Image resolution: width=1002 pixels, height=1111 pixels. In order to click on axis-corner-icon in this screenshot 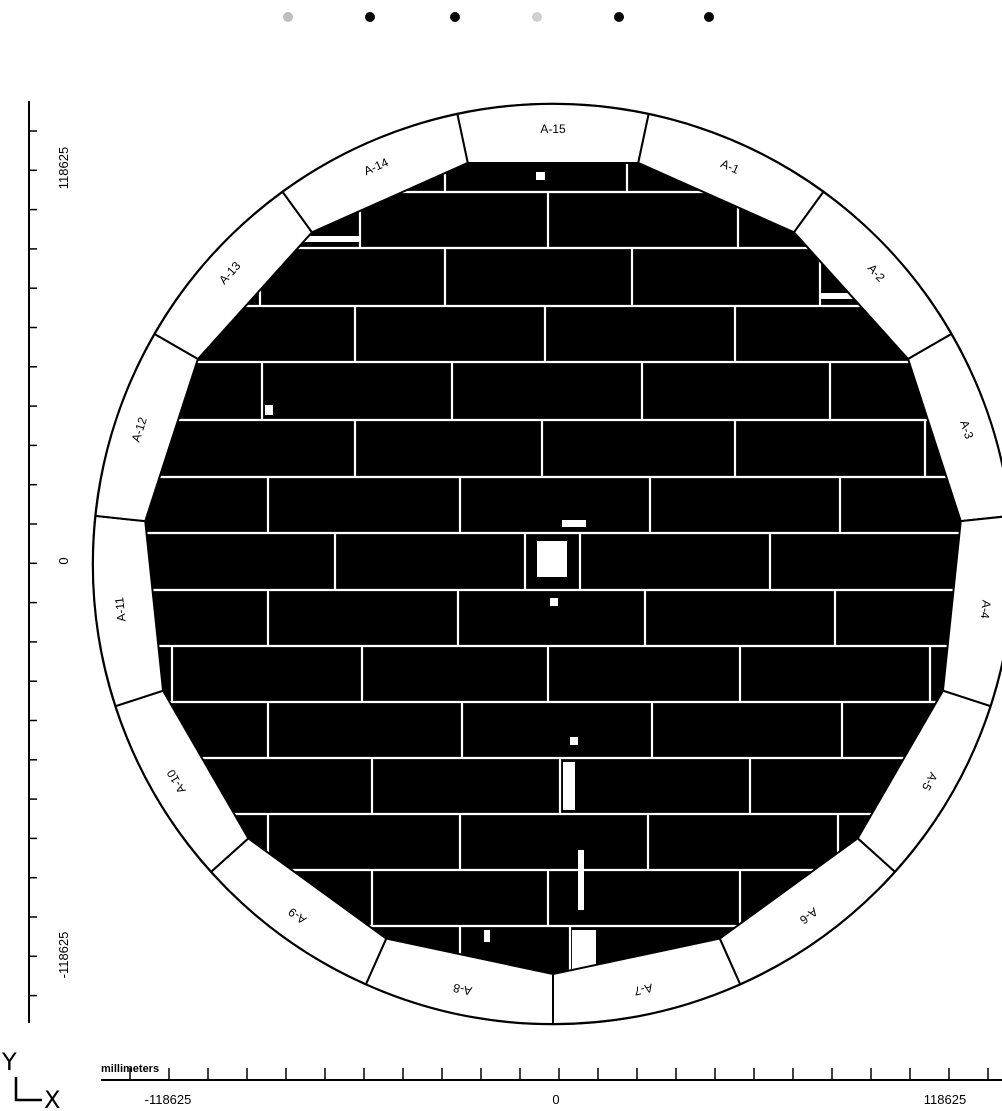, I will do `click(28, 1089)`.